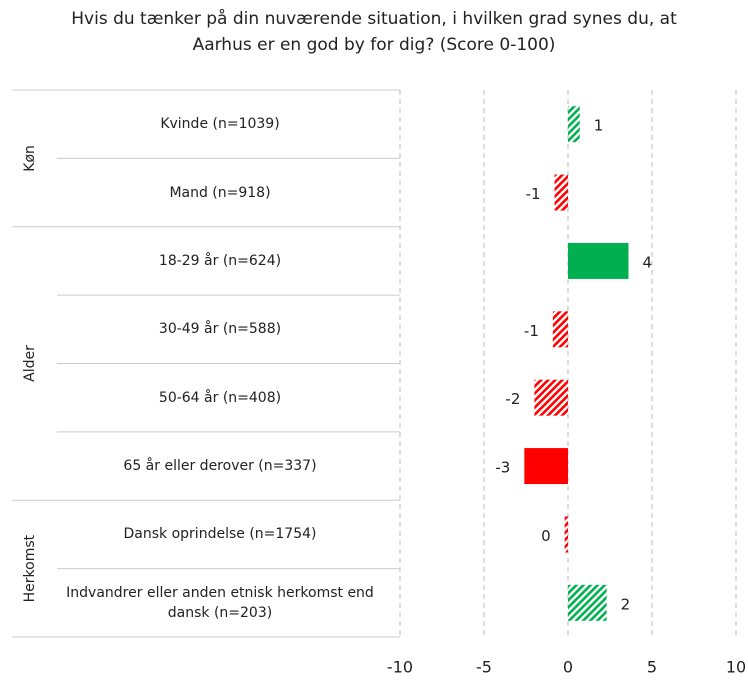  Describe the element at coordinates (400, 667) in the screenshot. I see `x-tick-label: -10` at that location.